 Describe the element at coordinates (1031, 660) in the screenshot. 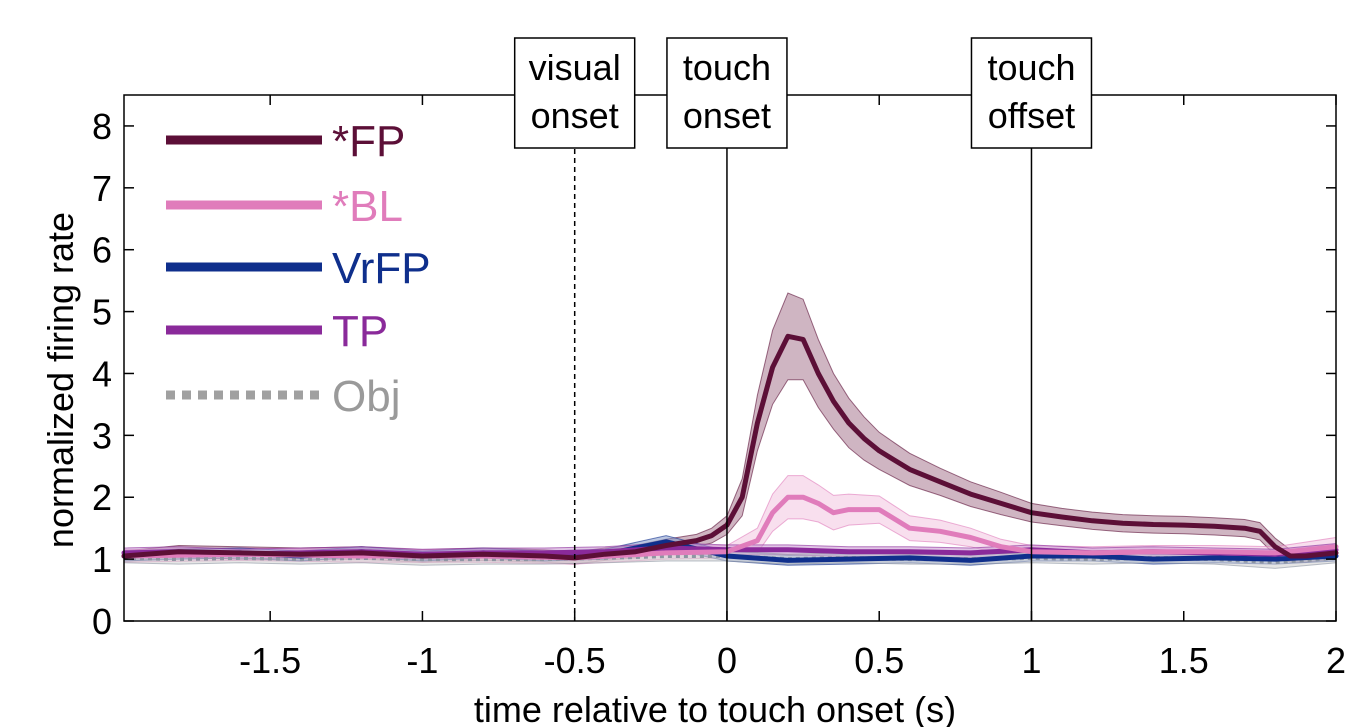

I see `x-tick-label: 1` at that location.